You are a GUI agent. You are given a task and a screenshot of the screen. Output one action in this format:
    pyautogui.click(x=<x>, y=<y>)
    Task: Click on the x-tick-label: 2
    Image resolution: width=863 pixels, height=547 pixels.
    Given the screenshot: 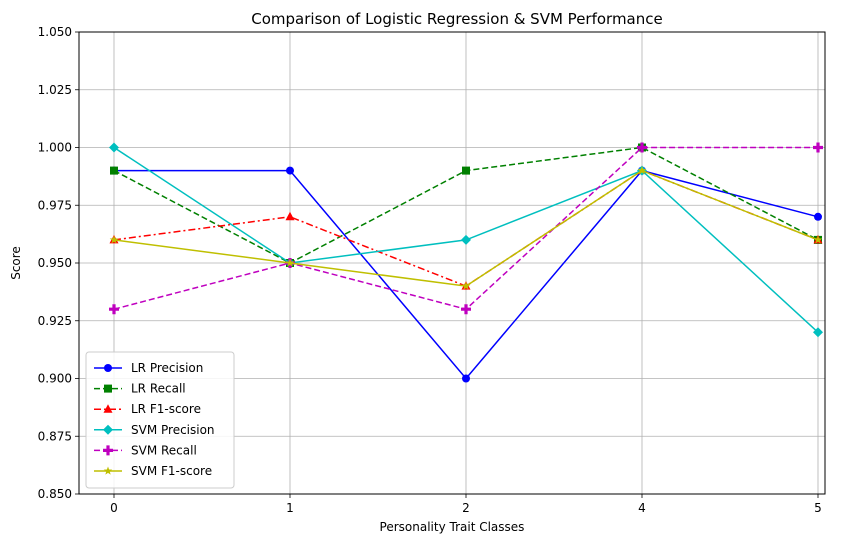 What is the action you would take?
    pyautogui.click(x=466, y=508)
    